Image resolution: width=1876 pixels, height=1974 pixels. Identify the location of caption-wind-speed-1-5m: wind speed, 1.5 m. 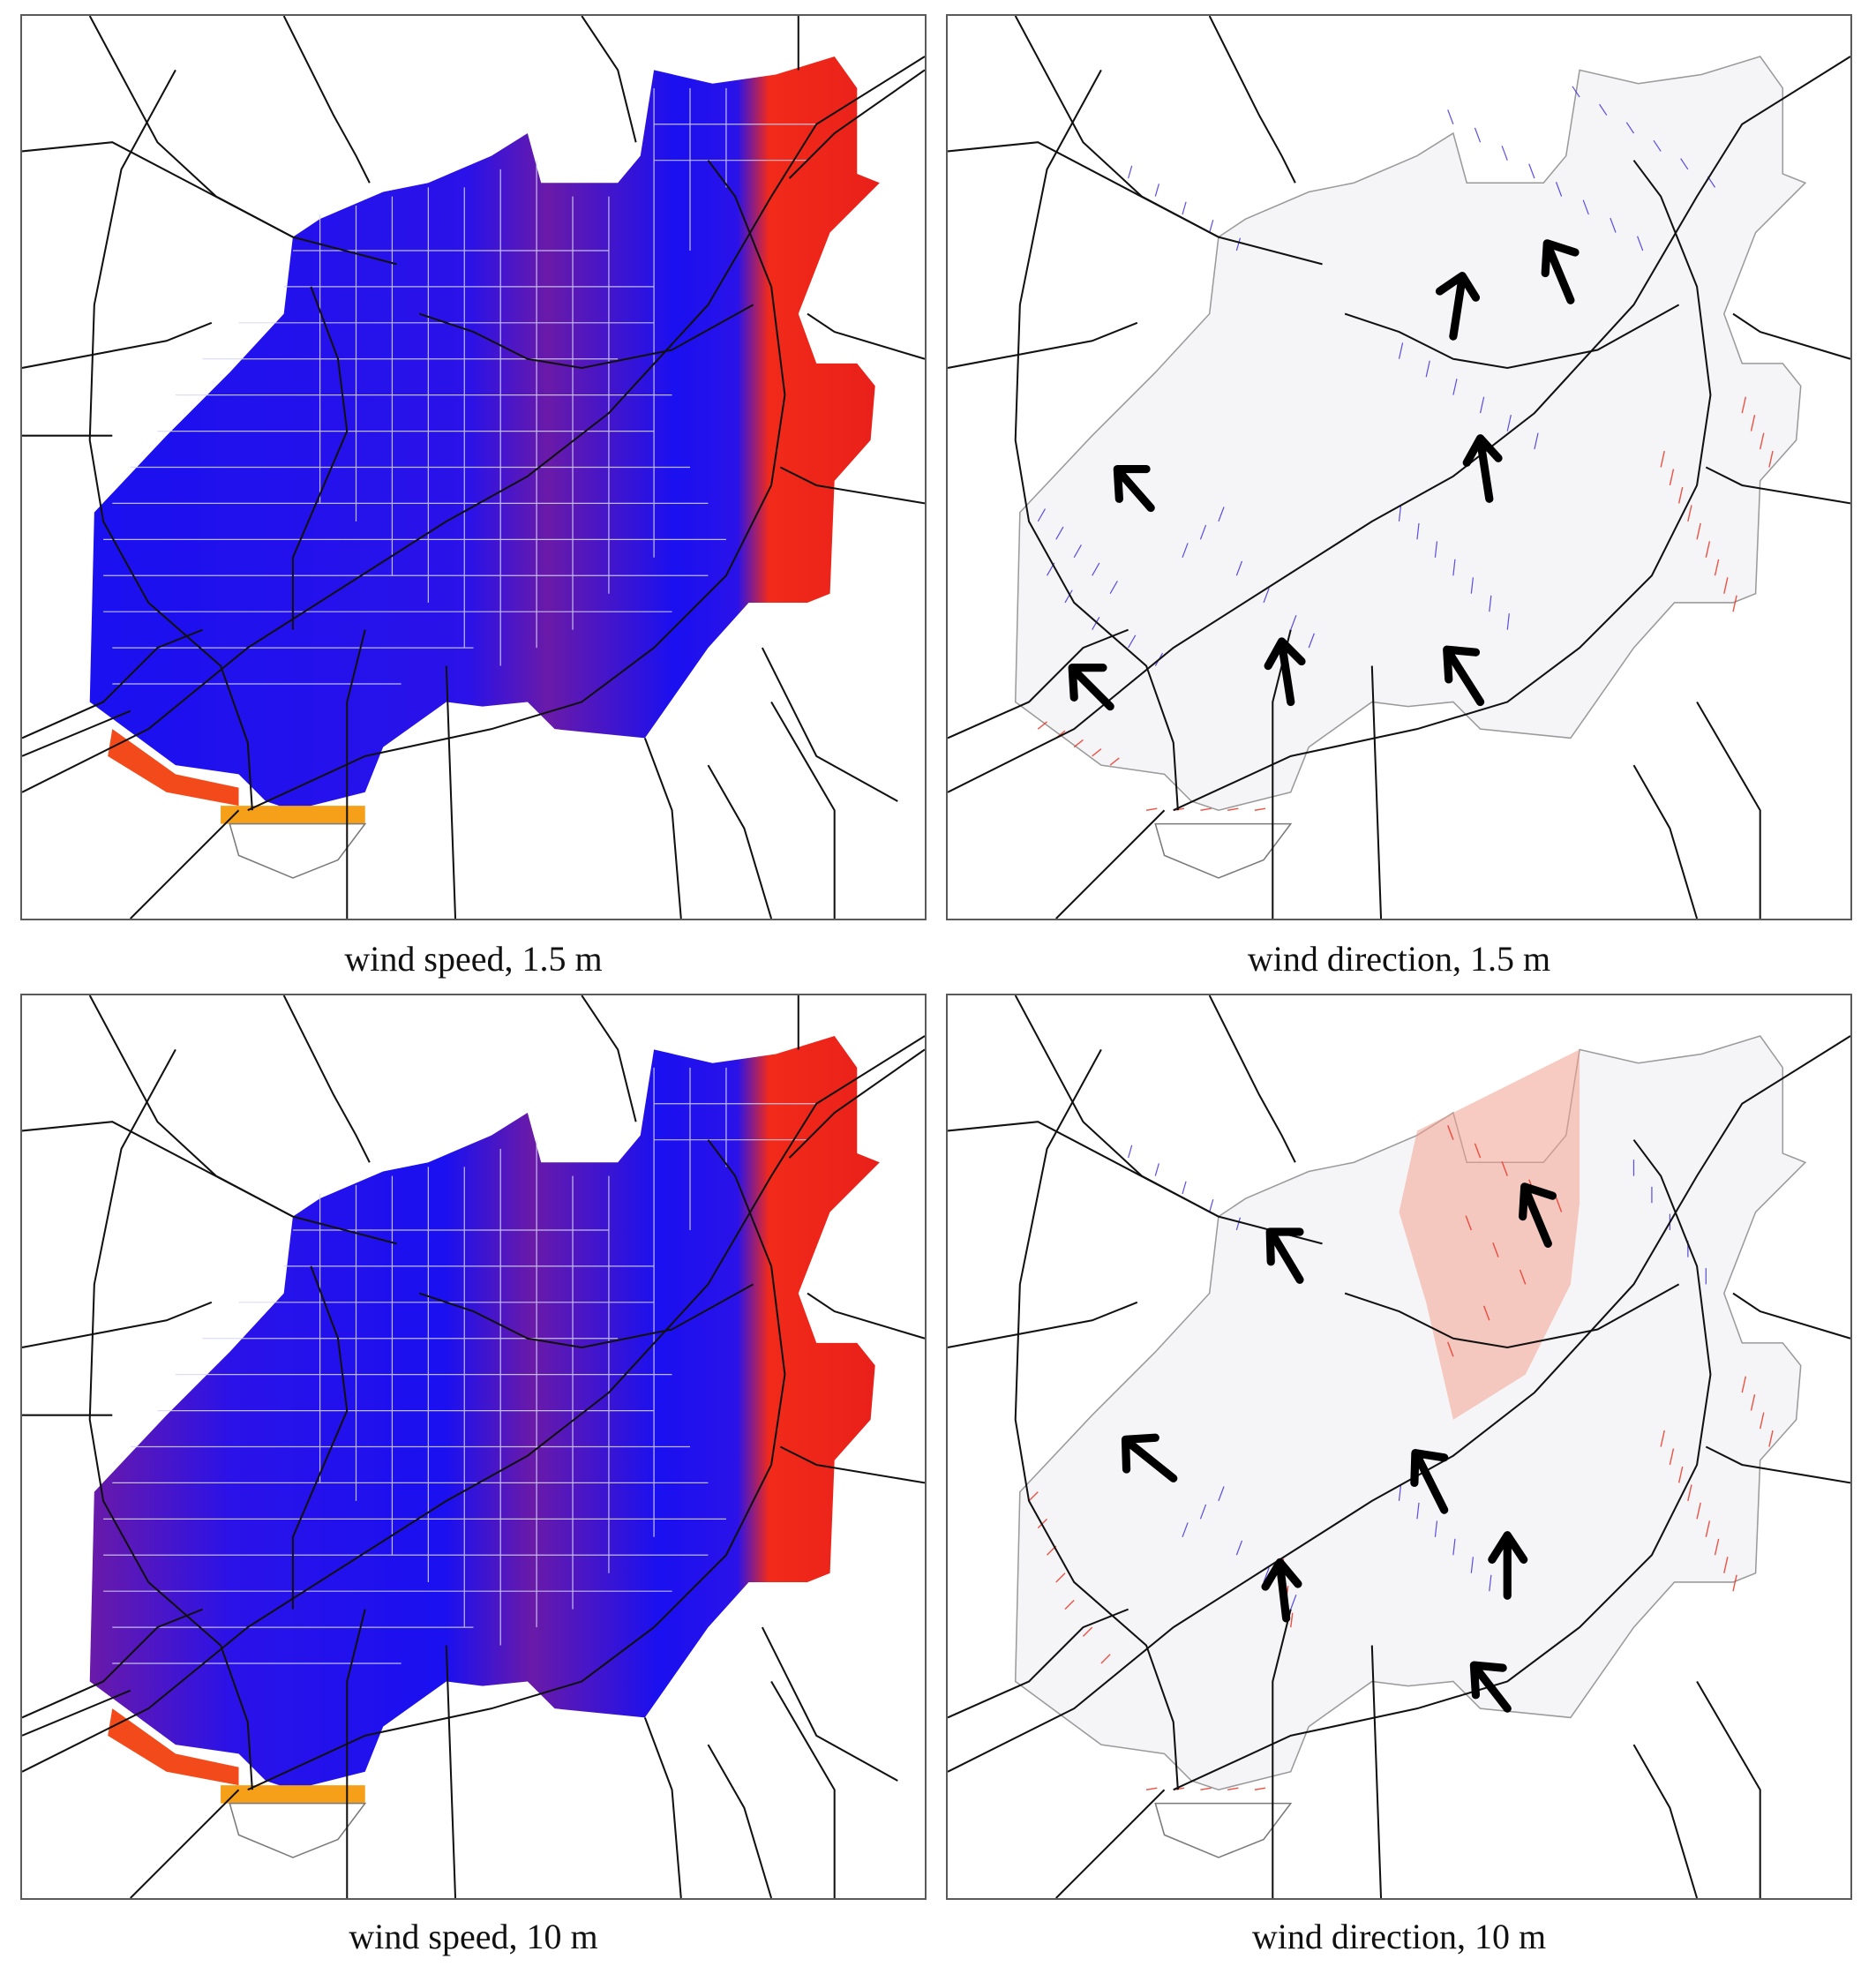
(474, 959).